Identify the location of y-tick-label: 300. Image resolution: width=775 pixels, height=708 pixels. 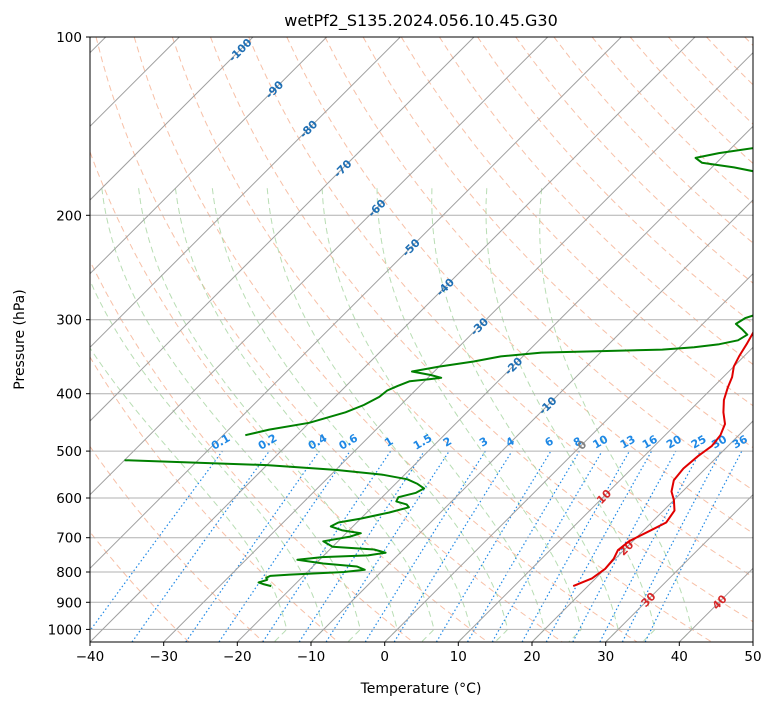
(69, 321).